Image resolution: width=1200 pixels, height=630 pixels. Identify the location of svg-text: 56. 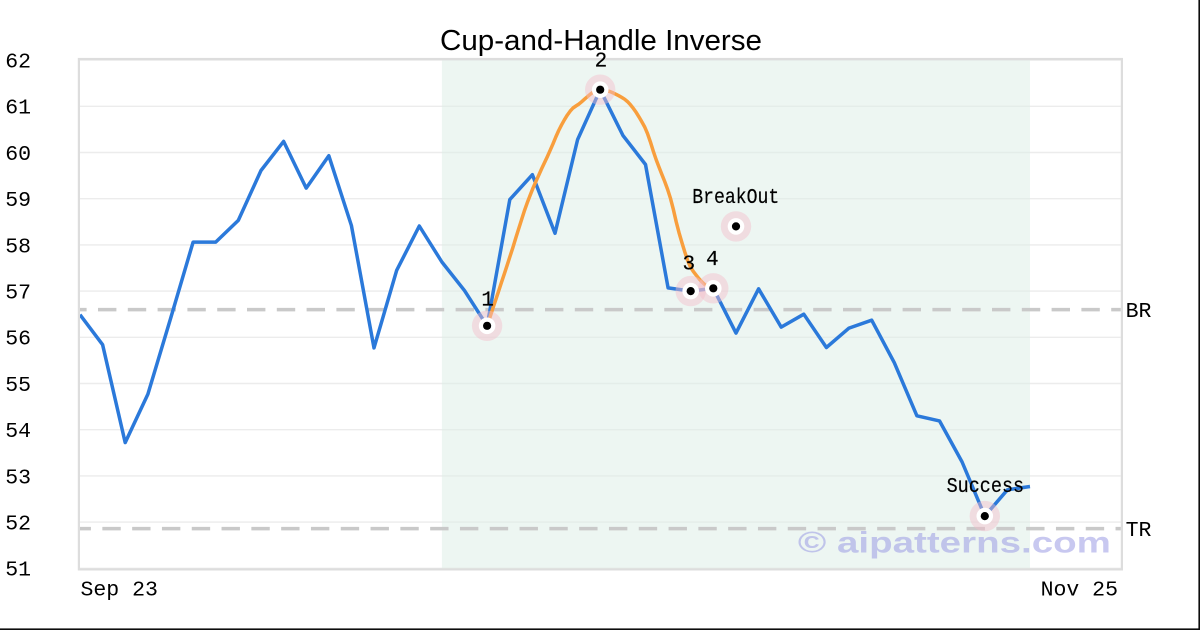
(18, 340).